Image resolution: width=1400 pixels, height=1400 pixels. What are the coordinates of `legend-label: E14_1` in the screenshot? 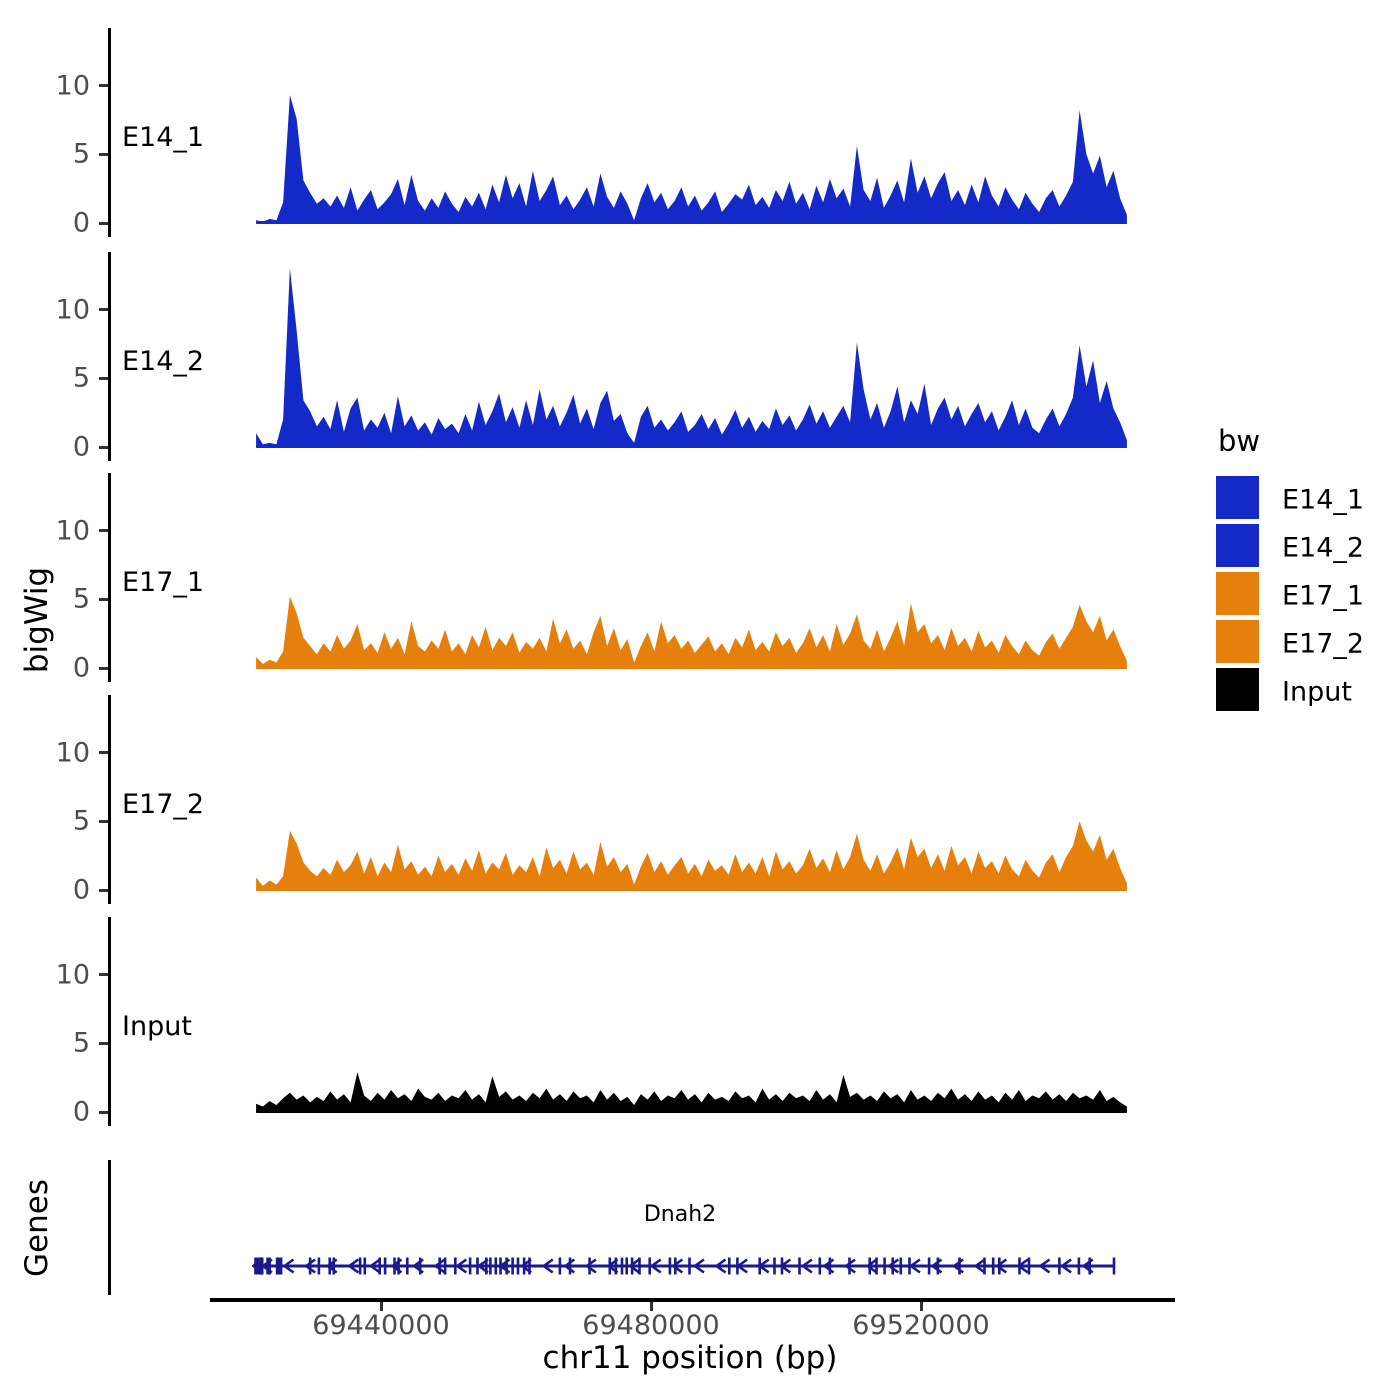 It's located at (1323, 500).